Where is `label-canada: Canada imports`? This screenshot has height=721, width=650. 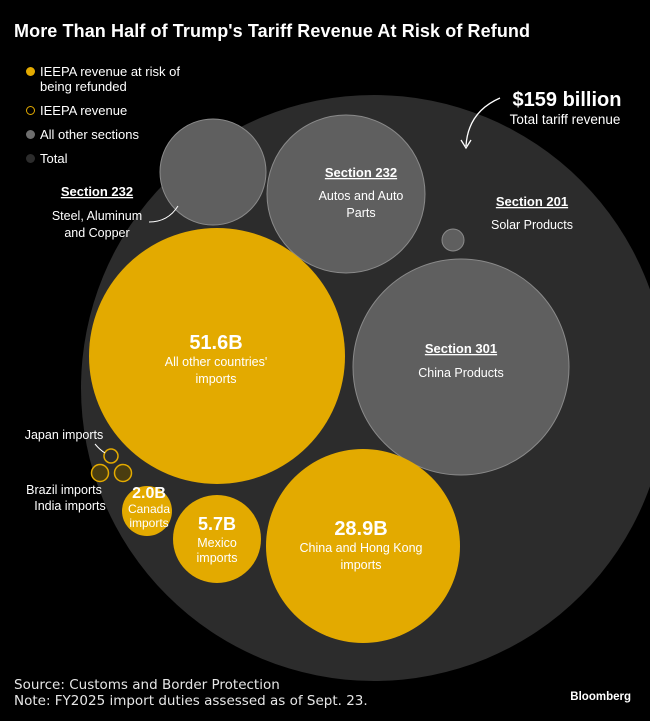
label-canada: Canada imports is located at coordinates (149, 516).